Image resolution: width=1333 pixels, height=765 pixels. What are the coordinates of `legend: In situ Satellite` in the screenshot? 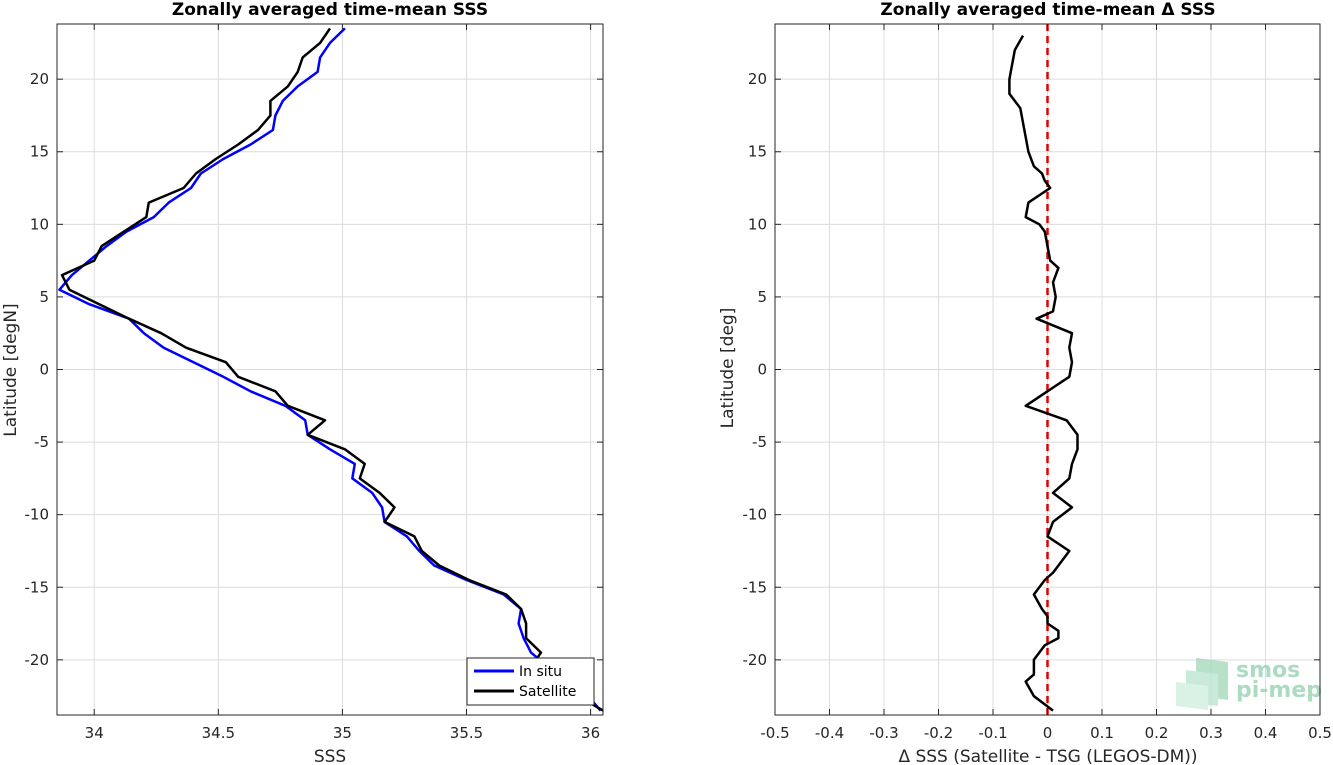 It's located at (530, 681).